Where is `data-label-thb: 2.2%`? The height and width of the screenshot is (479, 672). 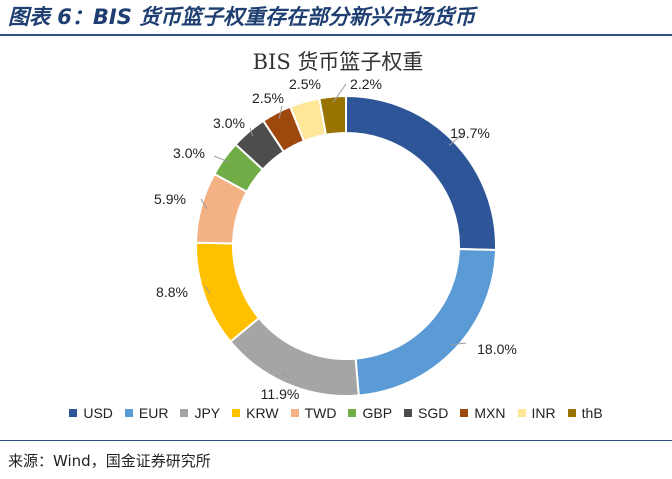
data-label-thb: 2.2% is located at coordinates (366, 84).